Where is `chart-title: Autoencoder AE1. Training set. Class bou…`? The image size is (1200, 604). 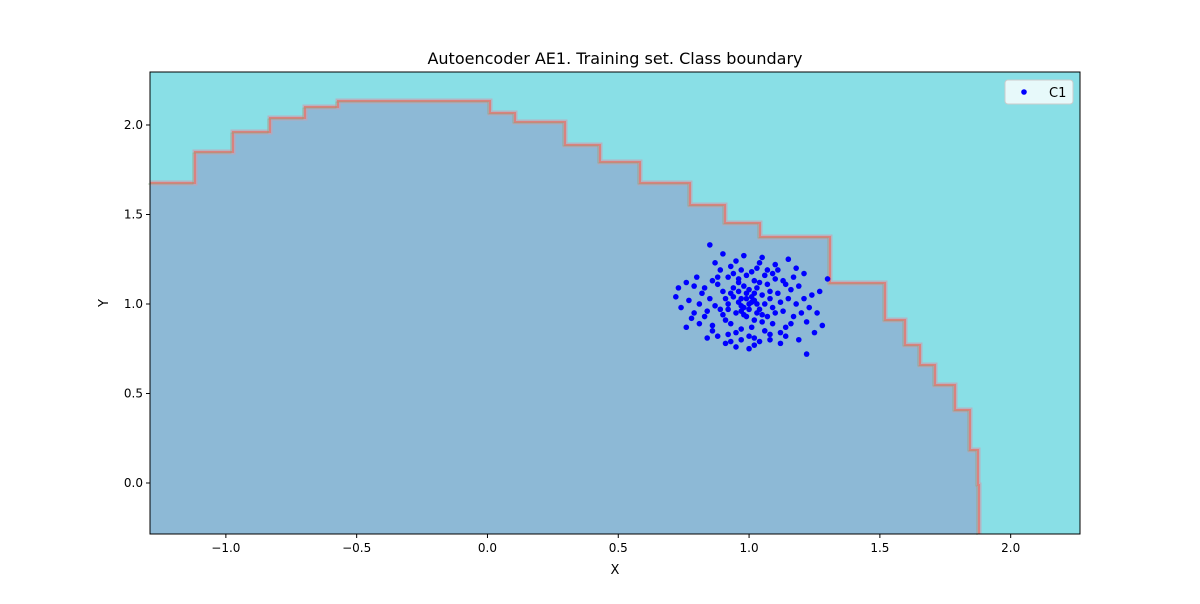 chart-title: Autoencoder AE1. Training set. Class bou… is located at coordinates (614, 58).